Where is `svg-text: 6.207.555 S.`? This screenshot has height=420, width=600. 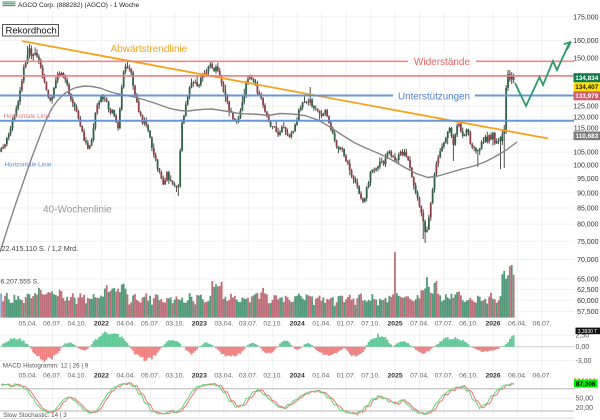 svg-text: 6.207.555 S. is located at coordinates (20, 281).